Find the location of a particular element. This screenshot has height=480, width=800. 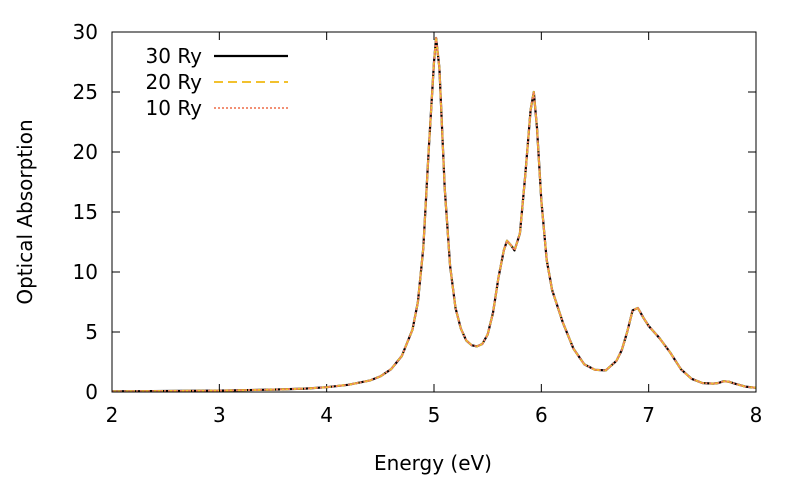

x-tick-label: 4 is located at coordinates (326, 415).